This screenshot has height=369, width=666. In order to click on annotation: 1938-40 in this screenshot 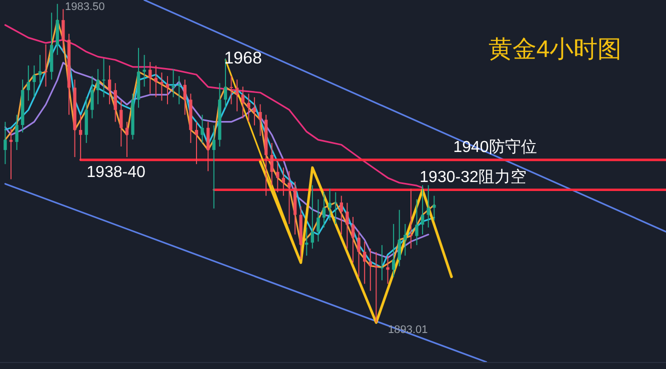, I will do `click(116, 173)`.